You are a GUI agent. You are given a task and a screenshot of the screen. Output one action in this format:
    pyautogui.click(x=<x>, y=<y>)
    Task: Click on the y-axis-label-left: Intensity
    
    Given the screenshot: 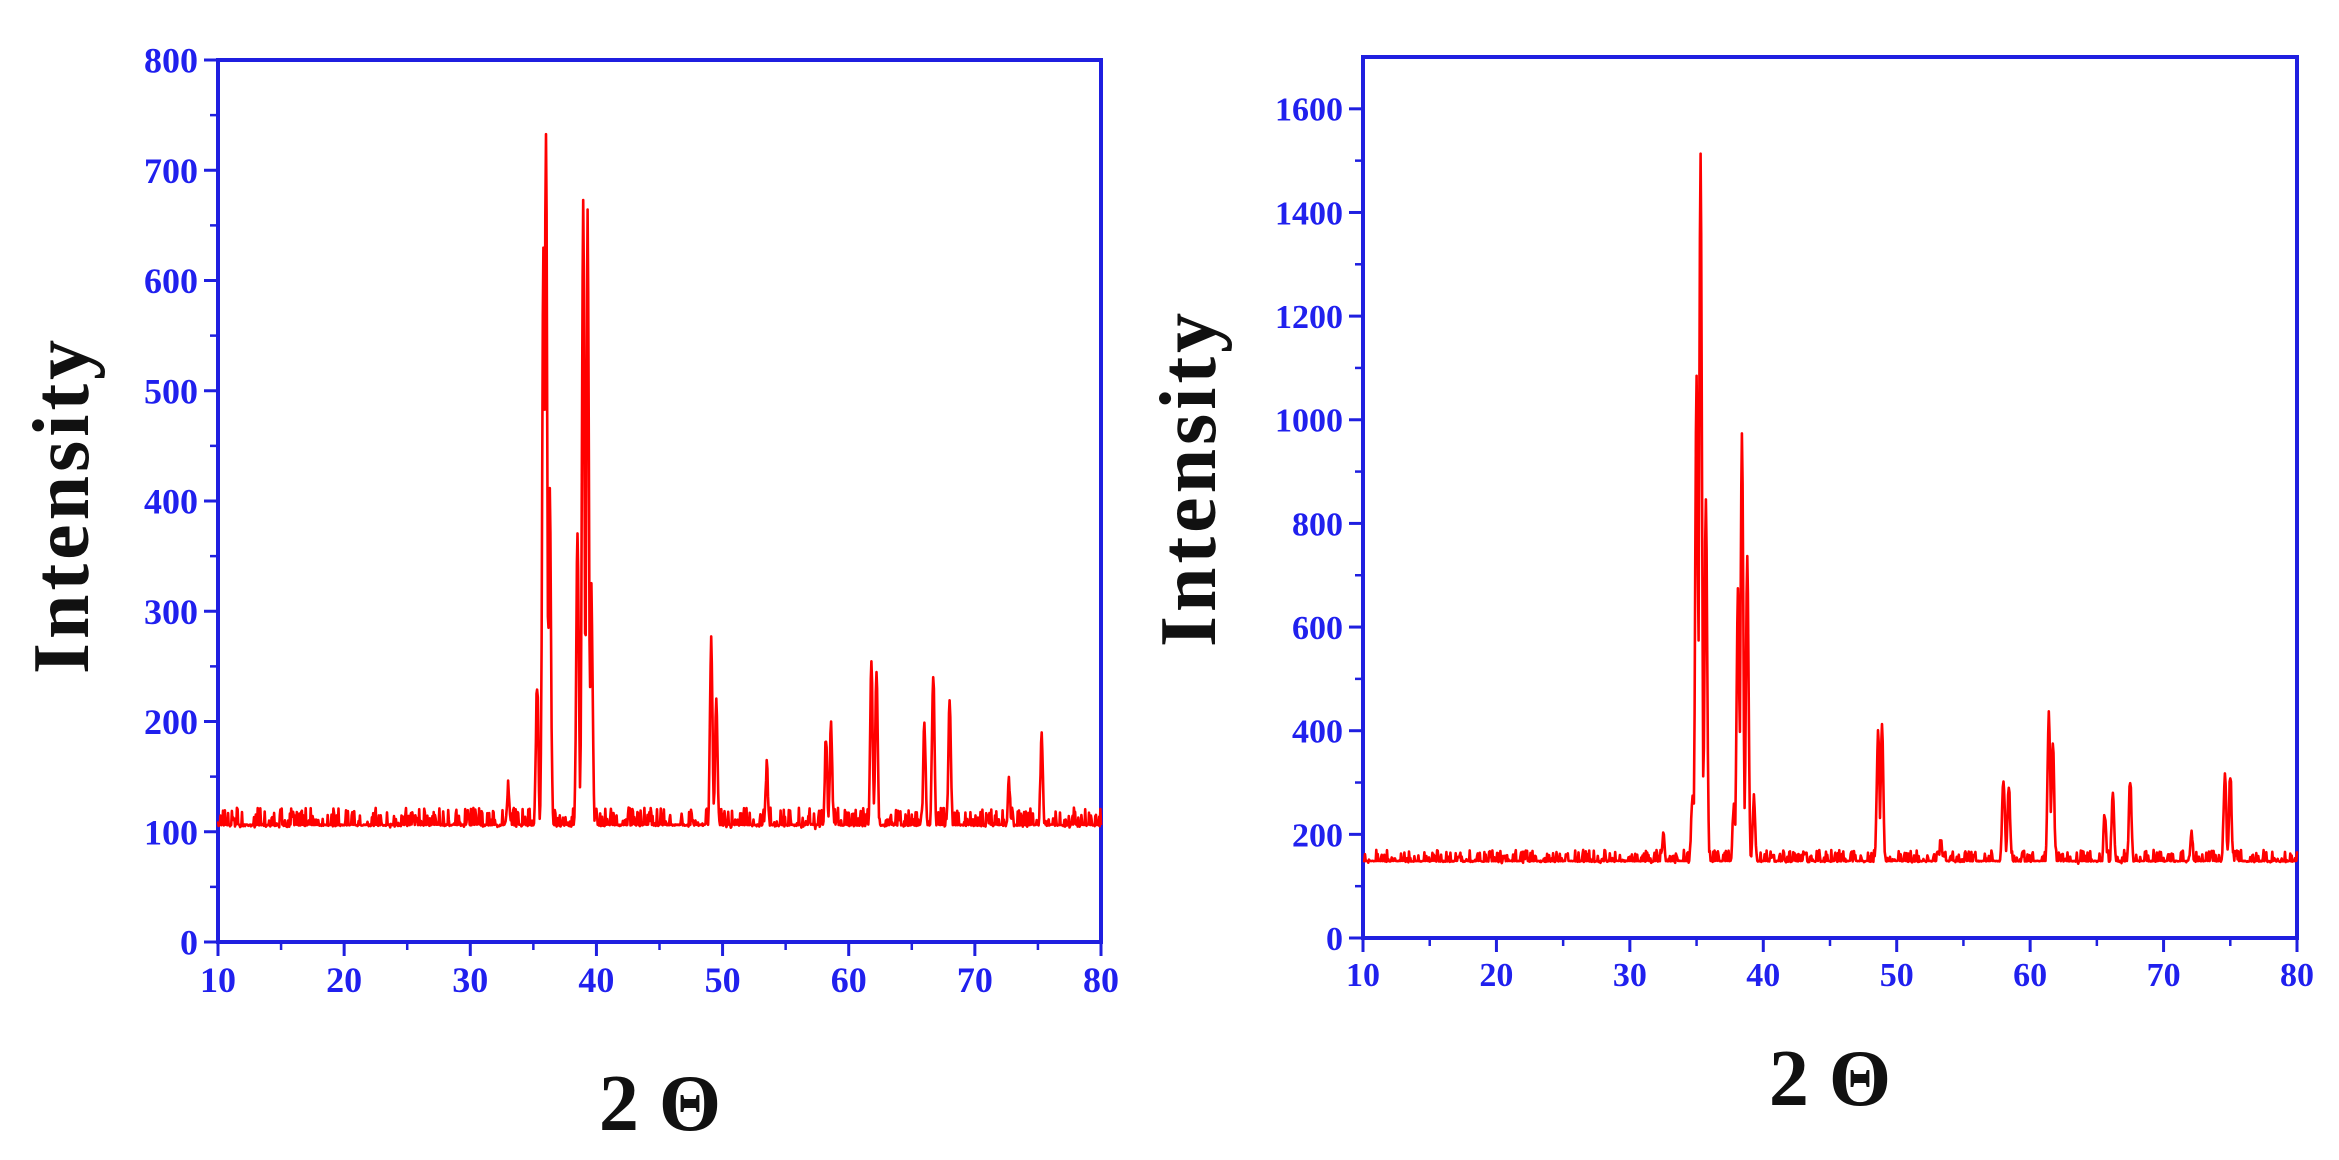 What is the action you would take?
    pyautogui.click(x=62, y=505)
    